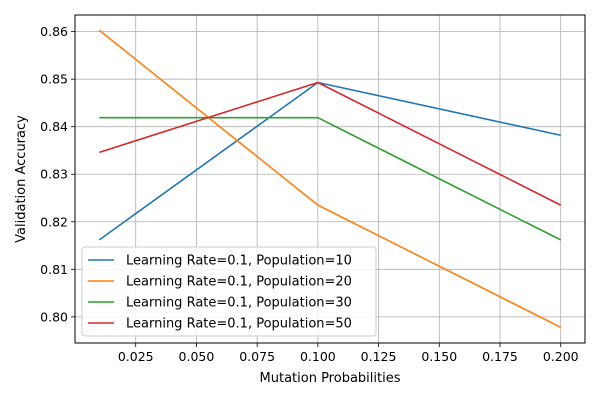  What do you see at coordinates (257, 356) in the screenshot?
I see `x-tick-label: 0.075` at bounding box center [257, 356].